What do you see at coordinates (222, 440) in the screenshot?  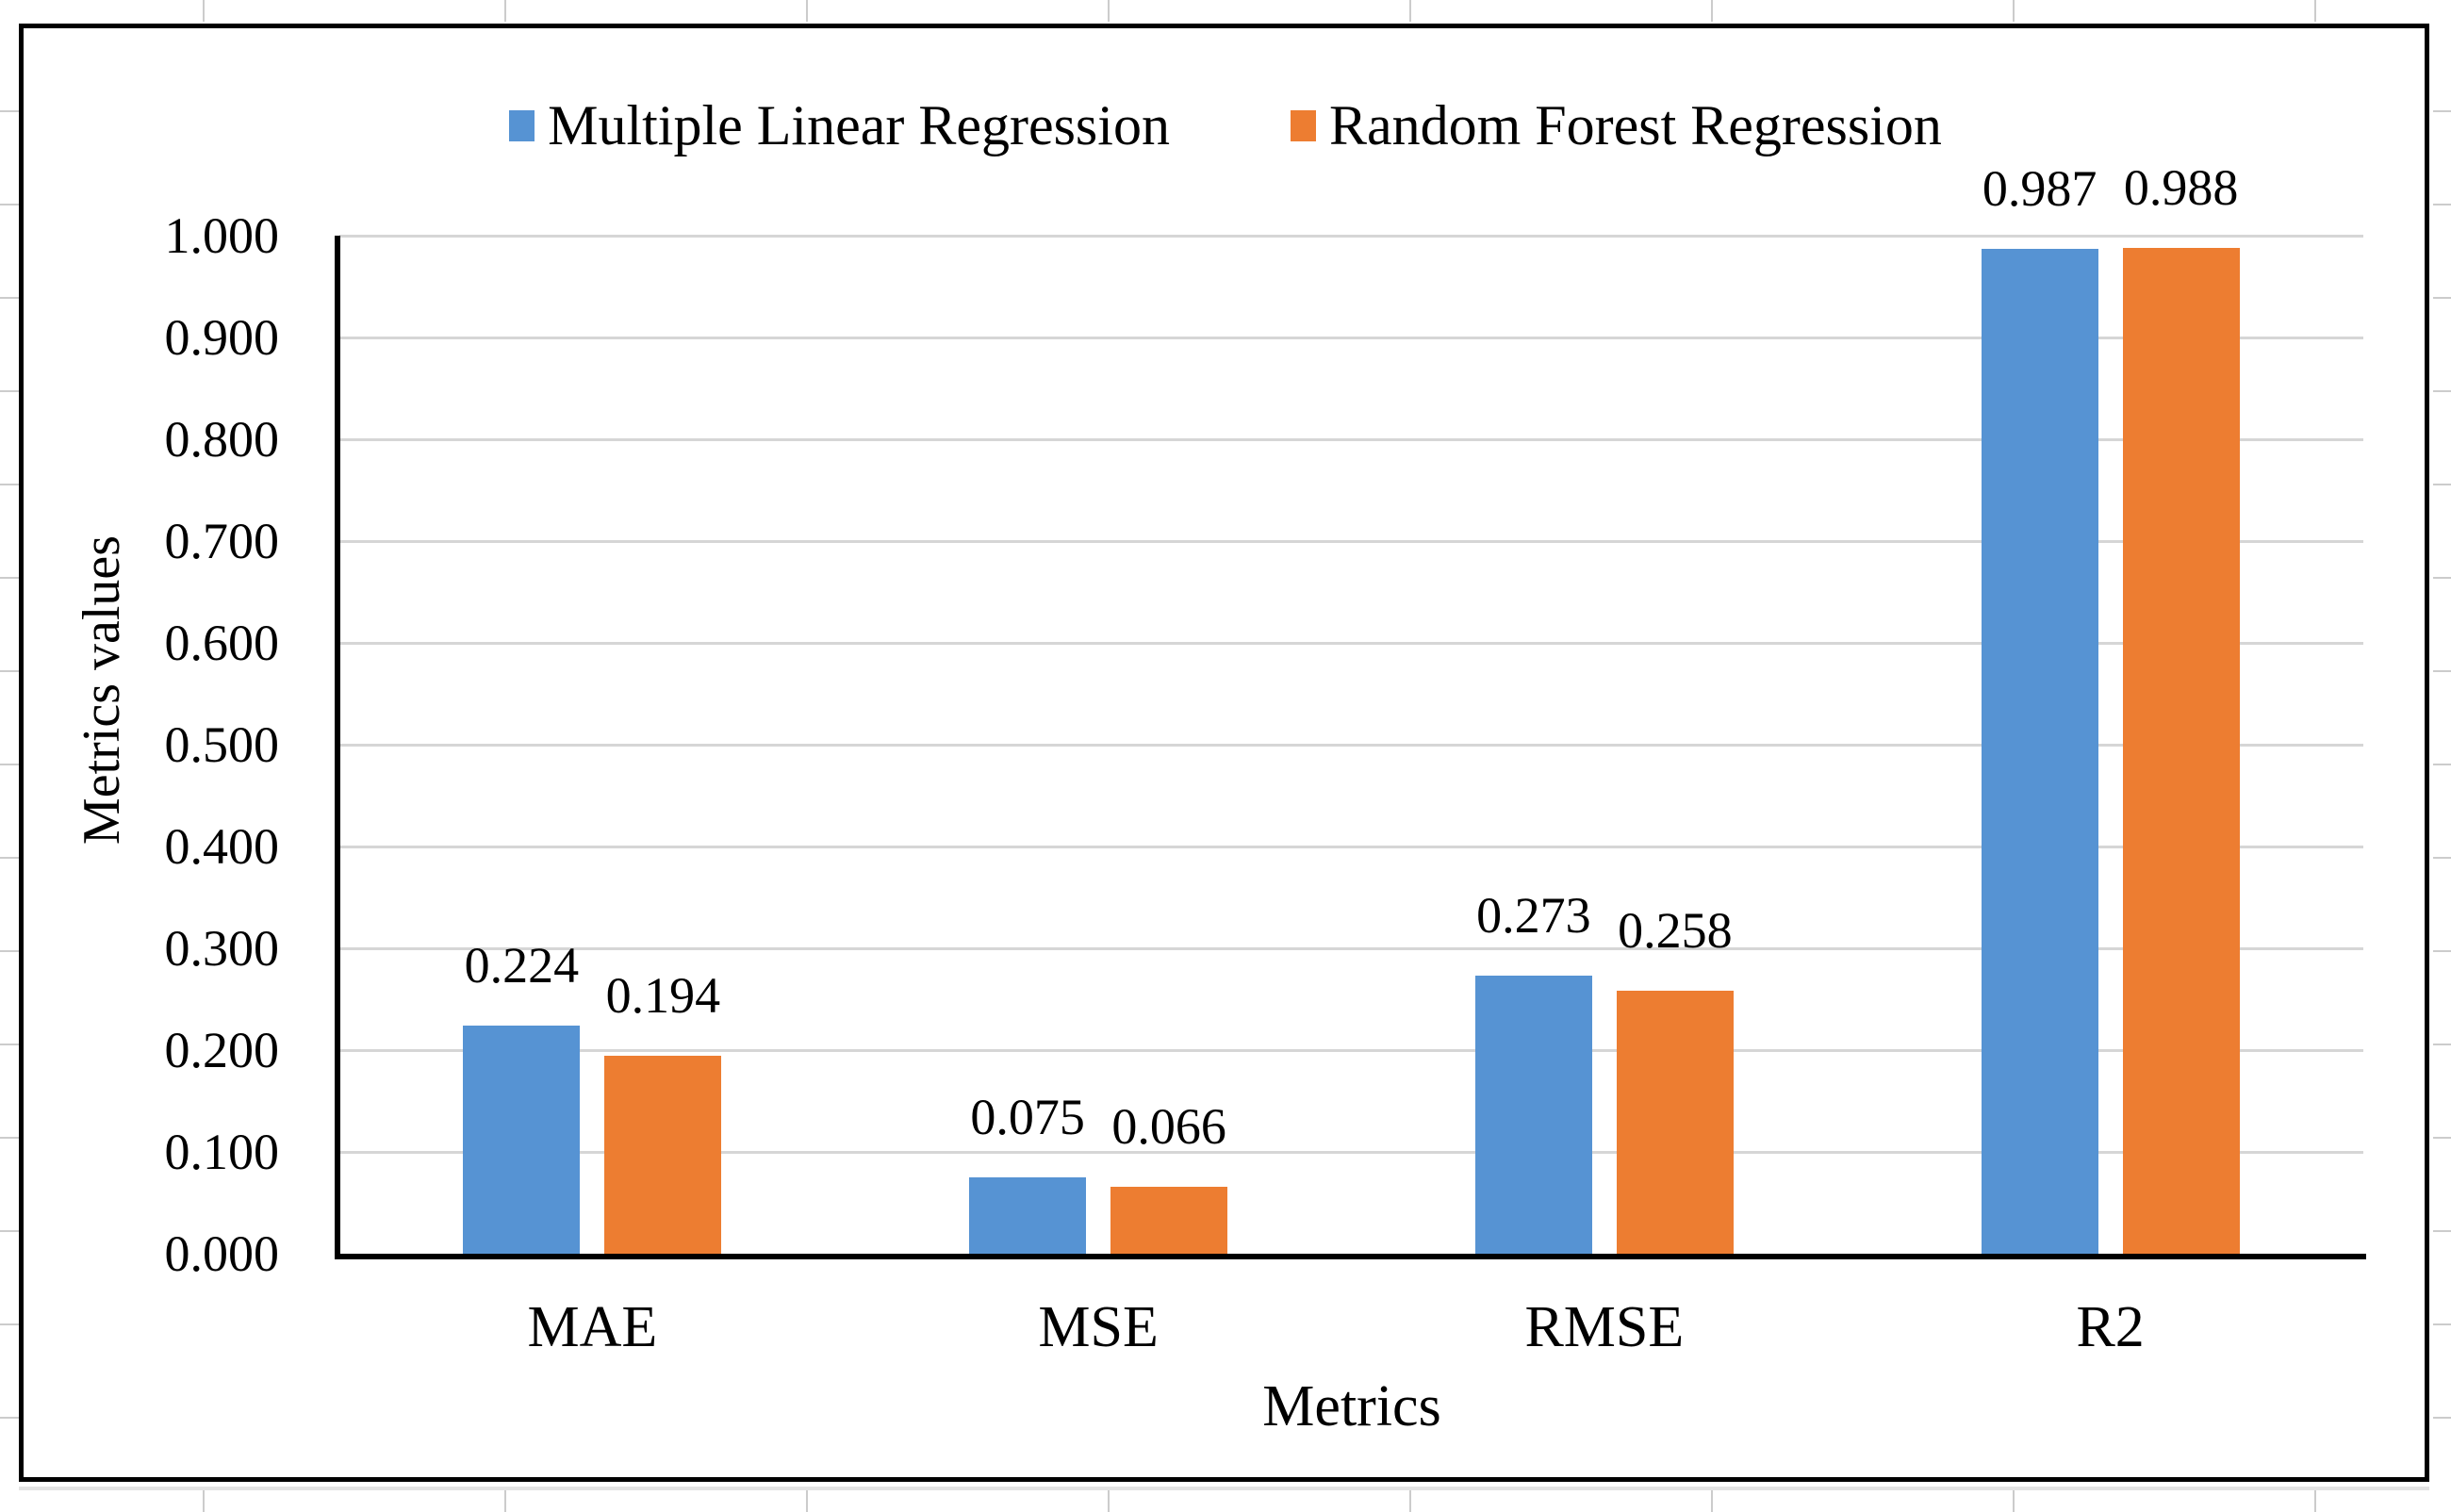 I see `y-tick-label-0.800: 0.800` at bounding box center [222, 440].